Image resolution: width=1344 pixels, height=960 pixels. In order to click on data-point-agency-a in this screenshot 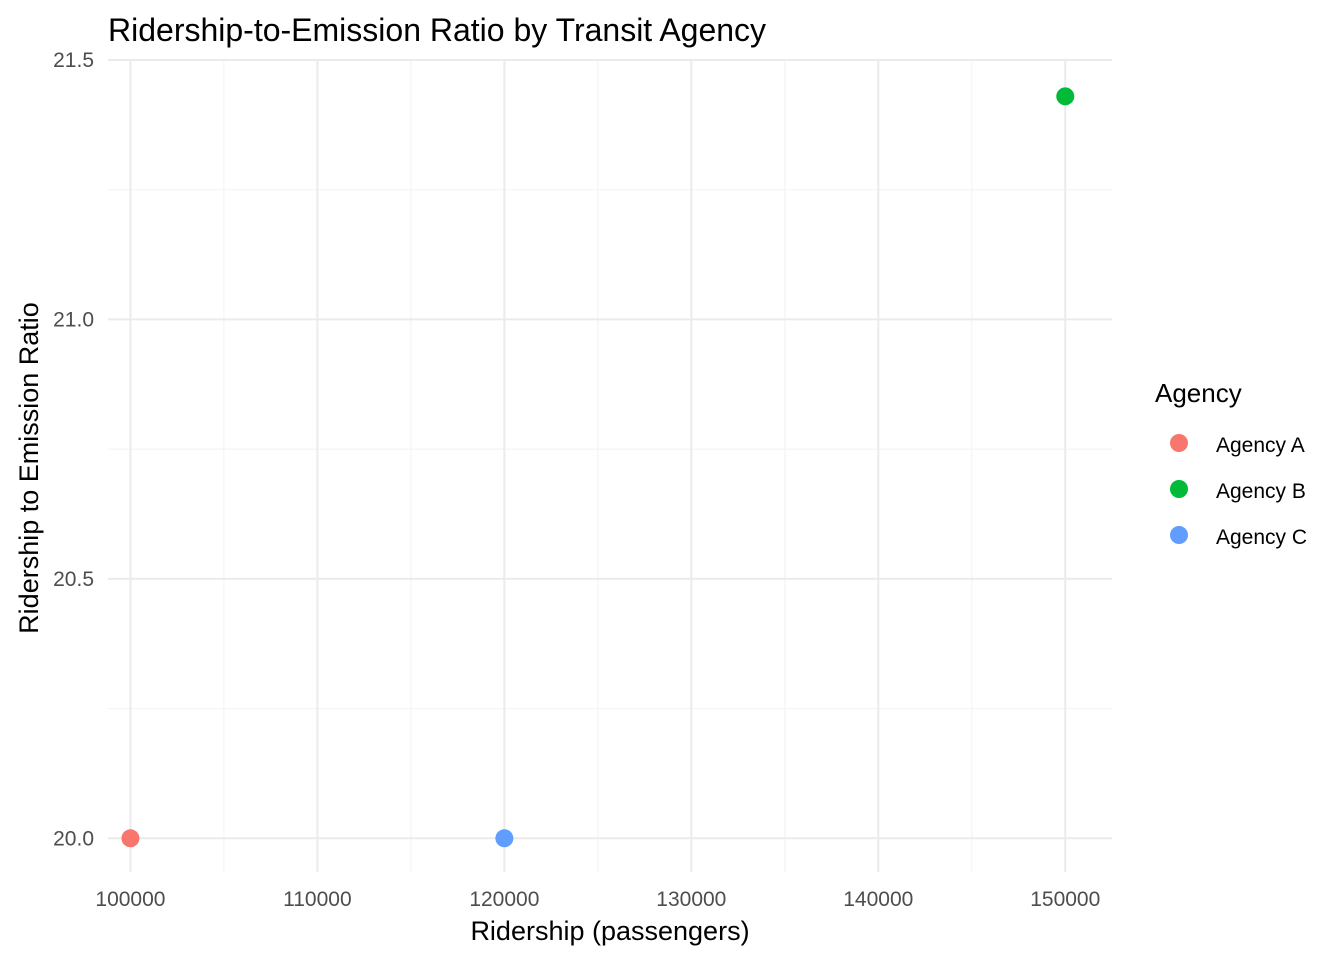, I will do `click(130, 838)`.